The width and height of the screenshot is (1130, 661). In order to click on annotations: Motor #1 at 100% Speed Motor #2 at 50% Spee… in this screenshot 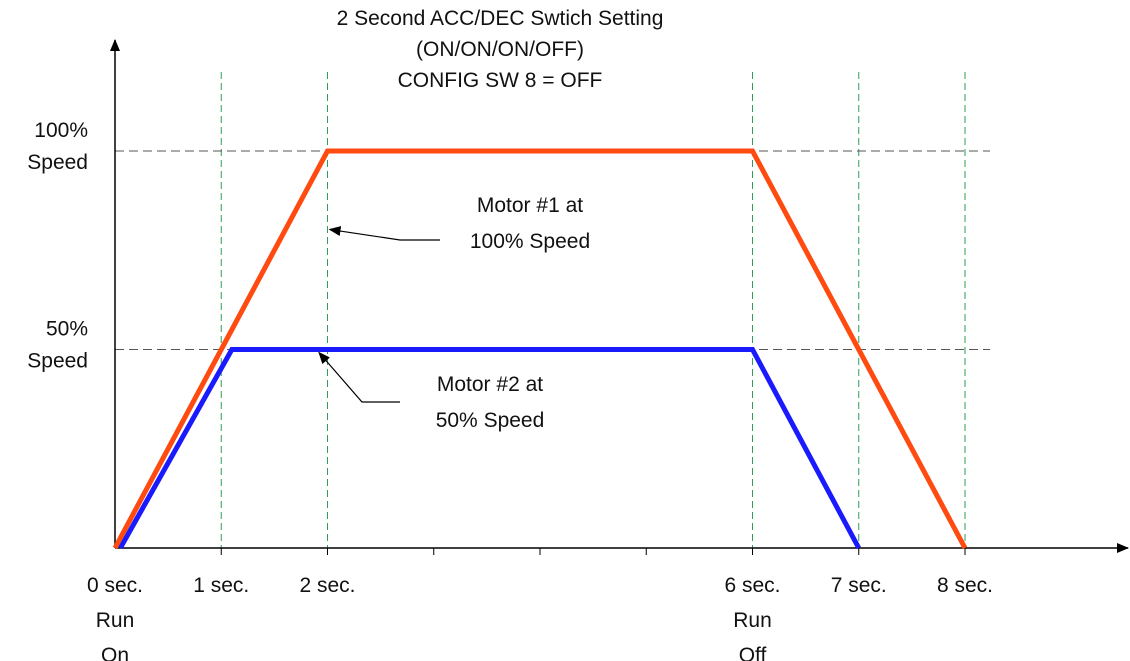, I will do `click(454, 313)`.